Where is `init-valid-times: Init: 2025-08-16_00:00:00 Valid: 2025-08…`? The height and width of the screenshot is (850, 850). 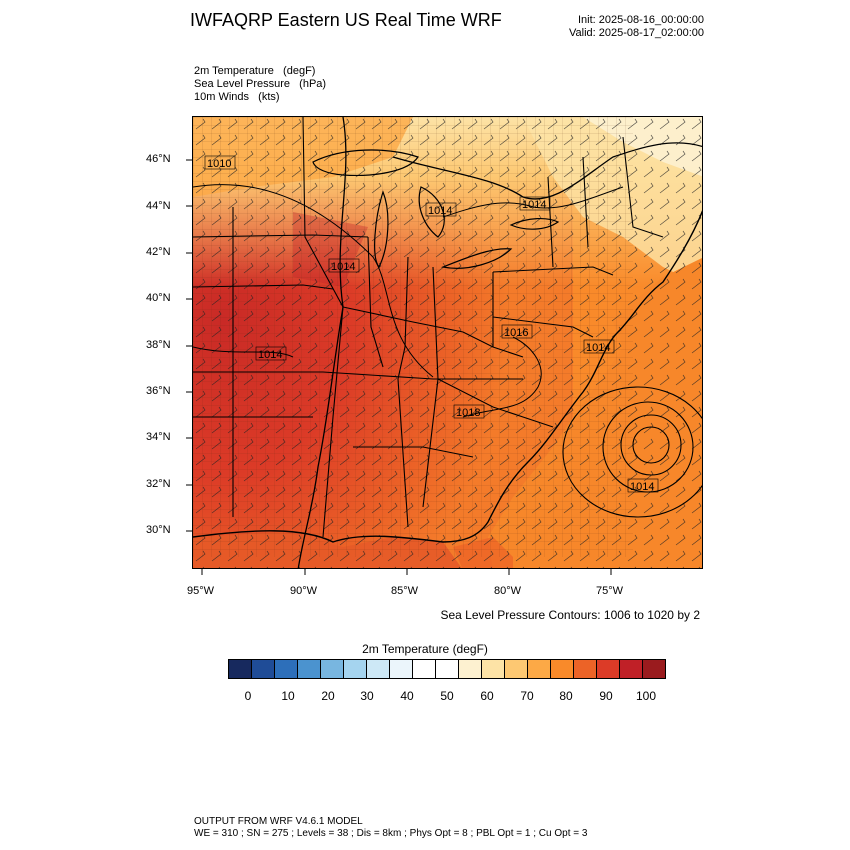 init-valid-times: Init: 2025-08-16_00:00:00 Valid: 2025-08… is located at coordinates (636, 27).